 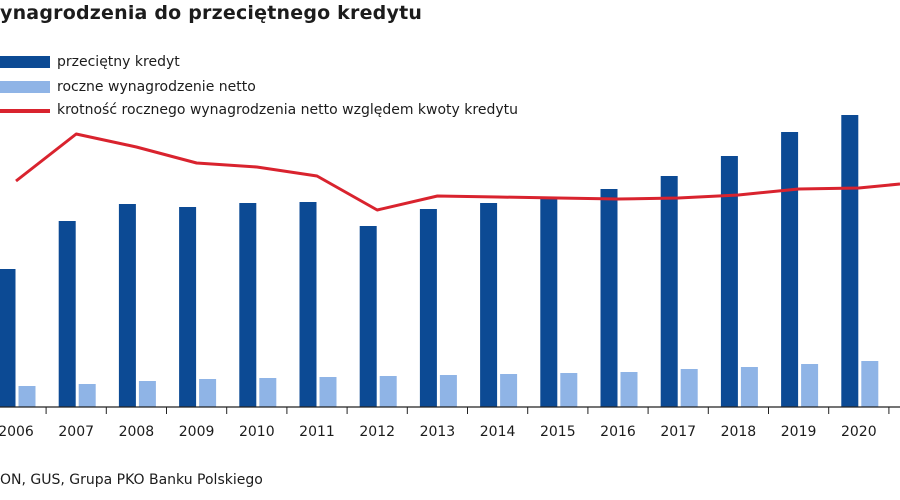 I want to click on bar-salary-2020, so click(x=870, y=384).